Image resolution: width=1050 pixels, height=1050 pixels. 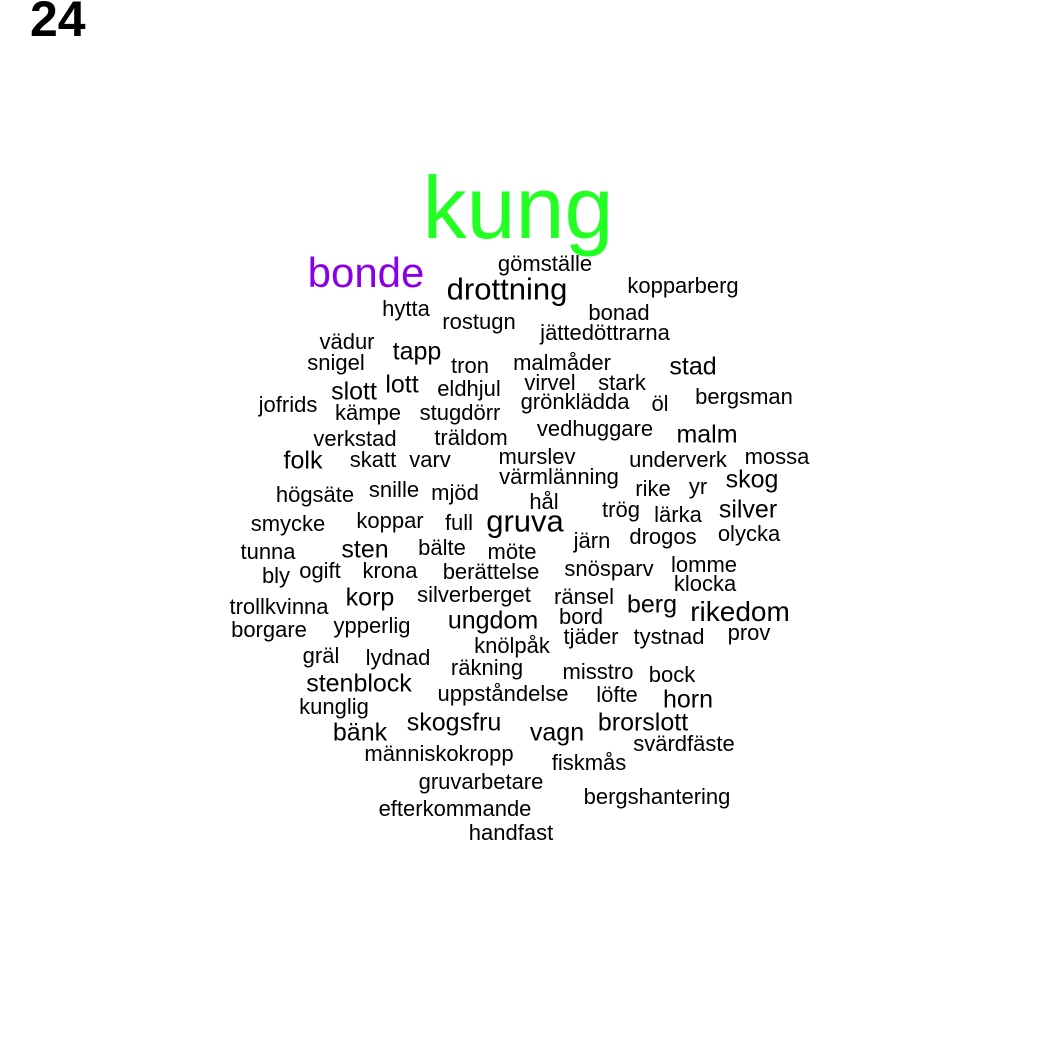 What do you see at coordinates (394, 489) in the screenshot?
I see `word-snille: snille` at bounding box center [394, 489].